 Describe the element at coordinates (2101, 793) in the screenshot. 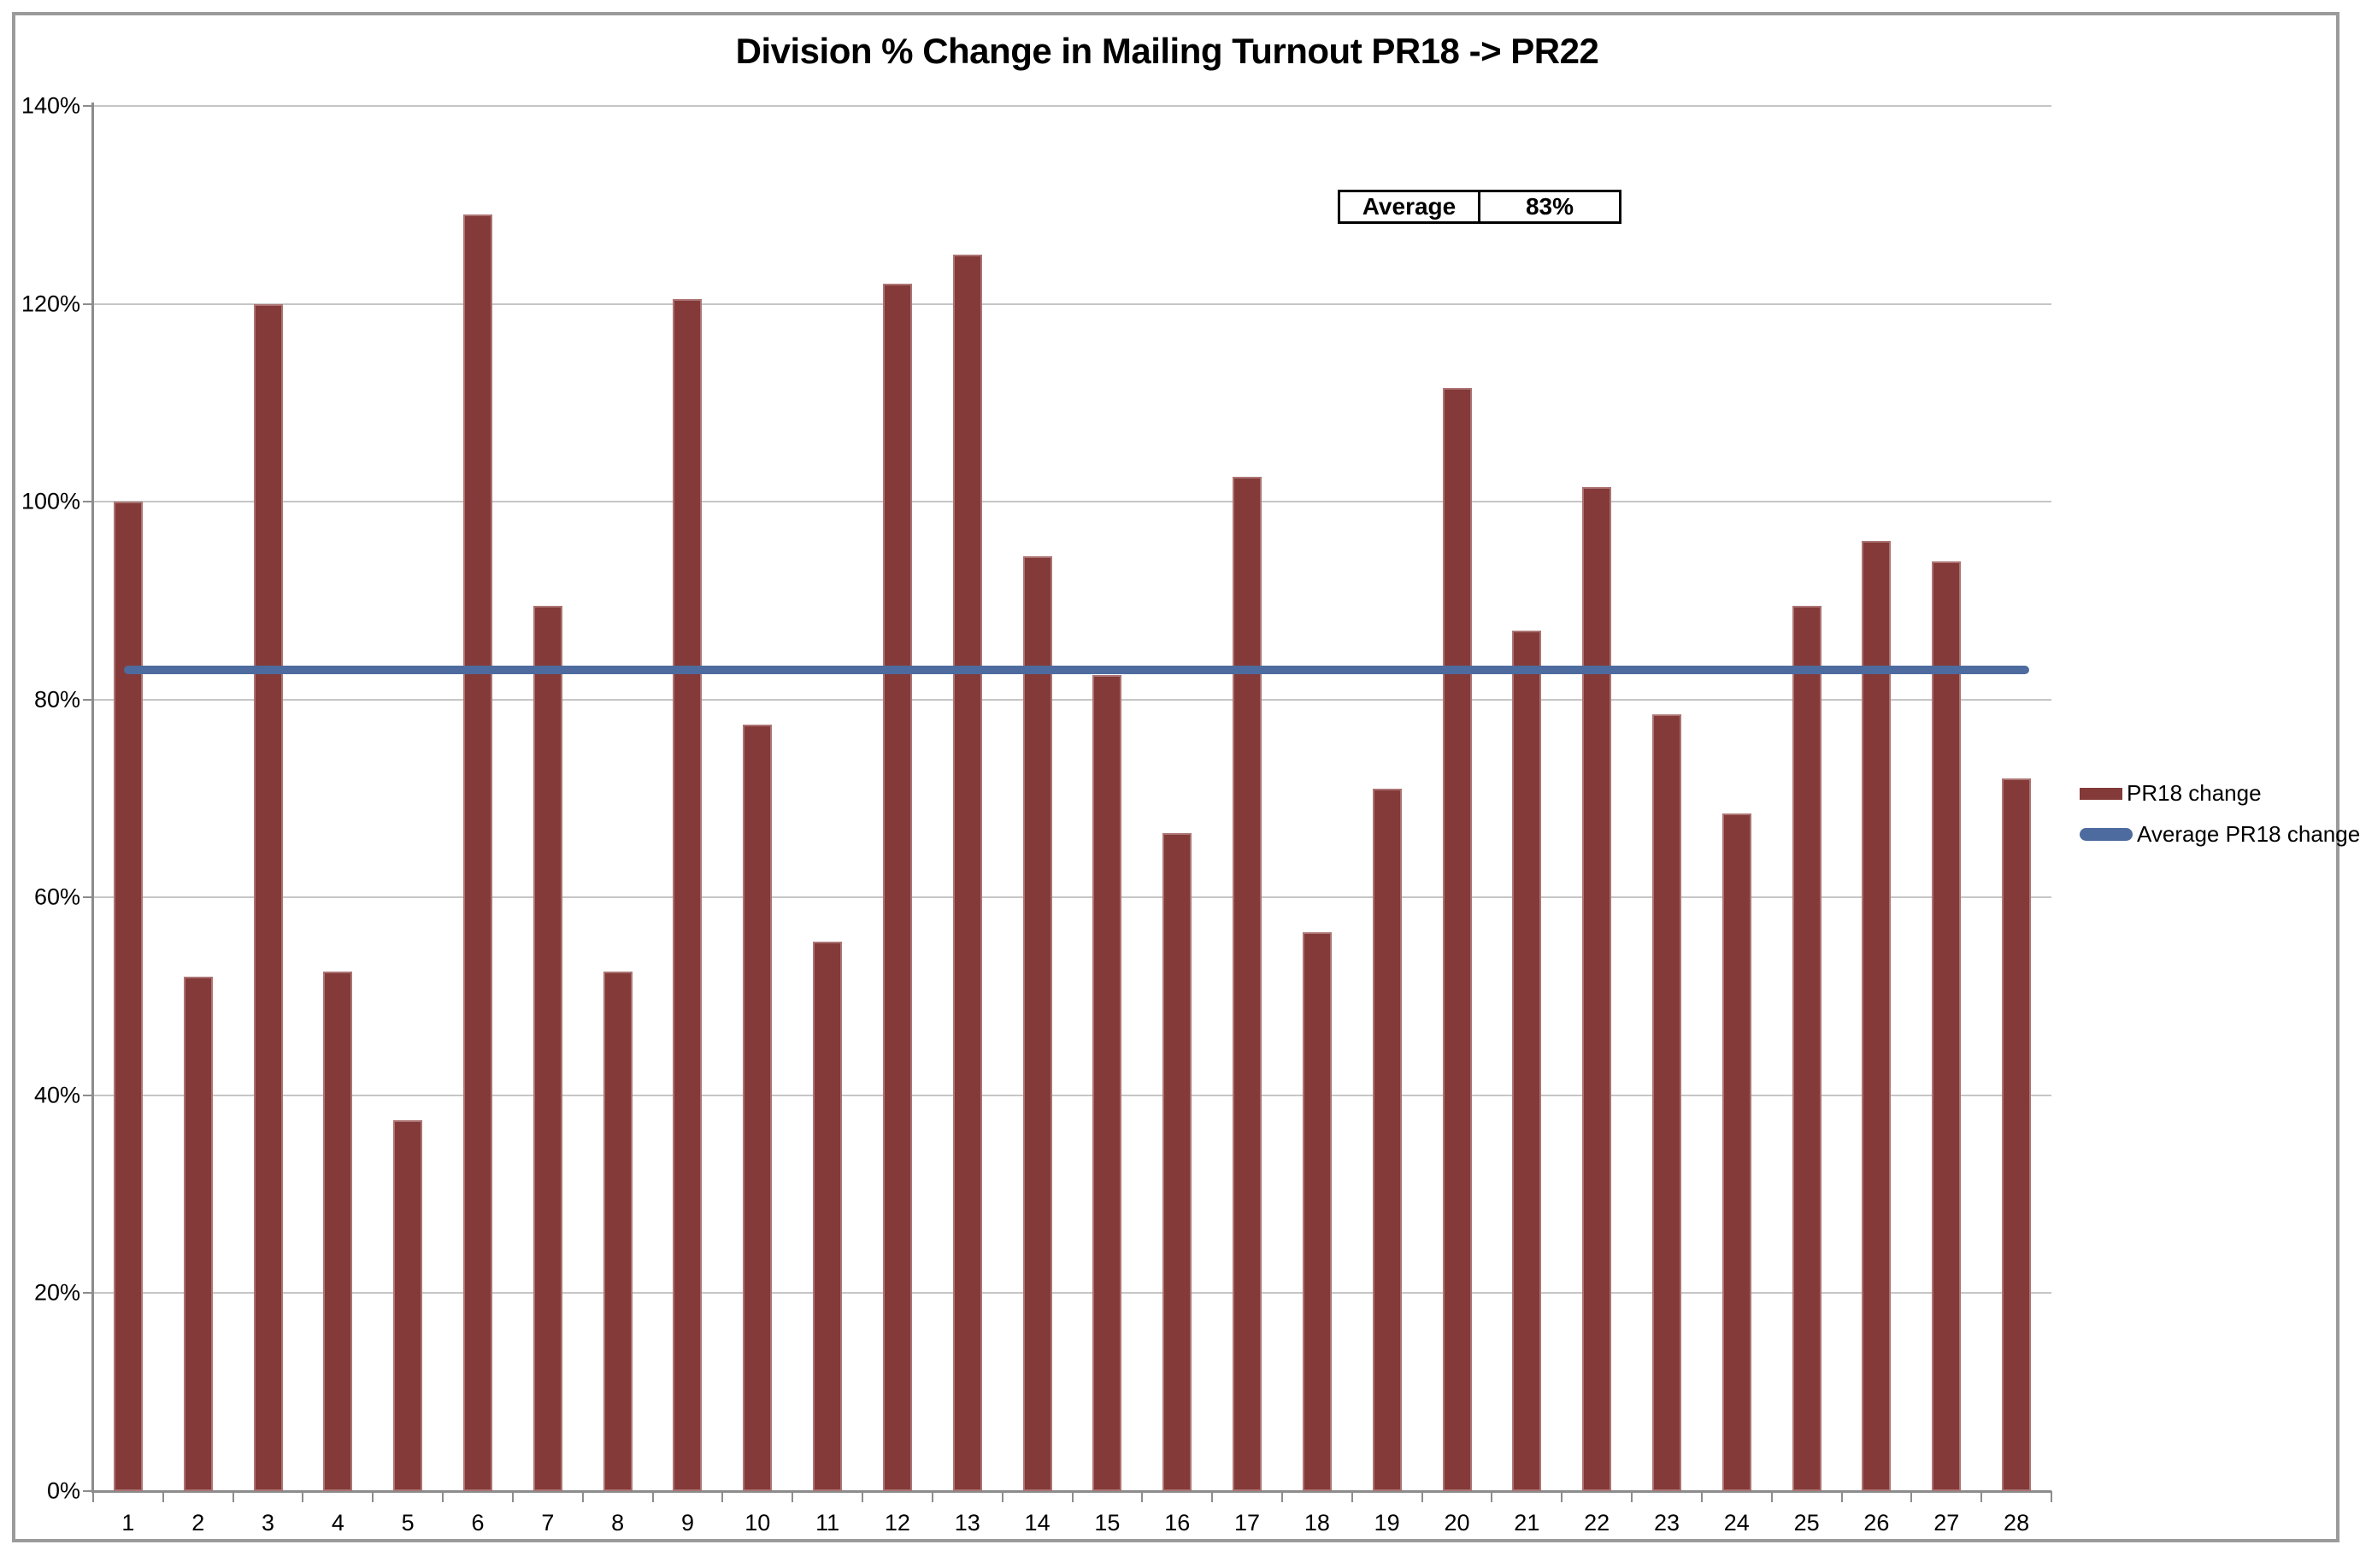

I see `legend-bar-swatch-icon` at that location.